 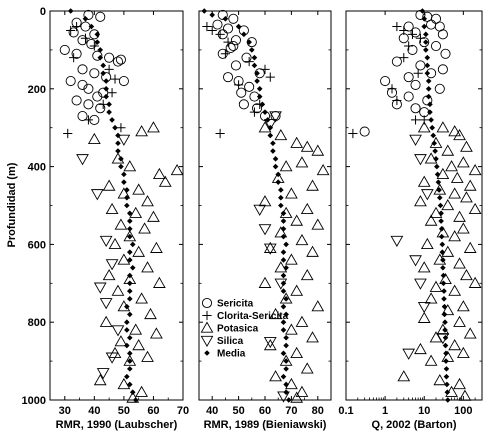 What do you see at coordinates (271, 257) in the screenshot?
I see `series-silica` at bounding box center [271, 257].